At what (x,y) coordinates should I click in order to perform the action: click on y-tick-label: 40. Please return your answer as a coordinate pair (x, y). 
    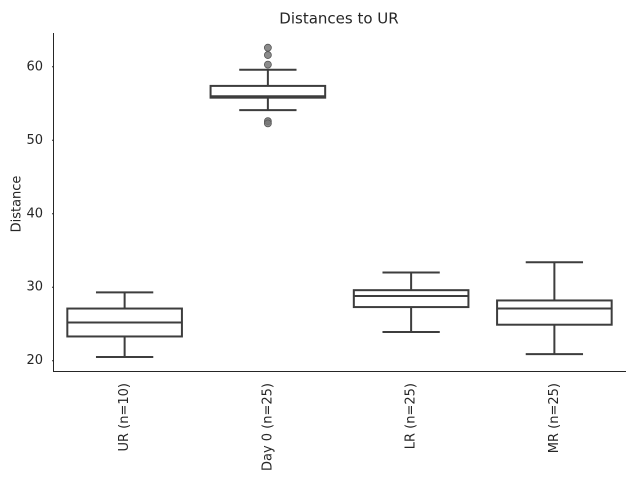
    Looking at the image, I should click on (34, 213).